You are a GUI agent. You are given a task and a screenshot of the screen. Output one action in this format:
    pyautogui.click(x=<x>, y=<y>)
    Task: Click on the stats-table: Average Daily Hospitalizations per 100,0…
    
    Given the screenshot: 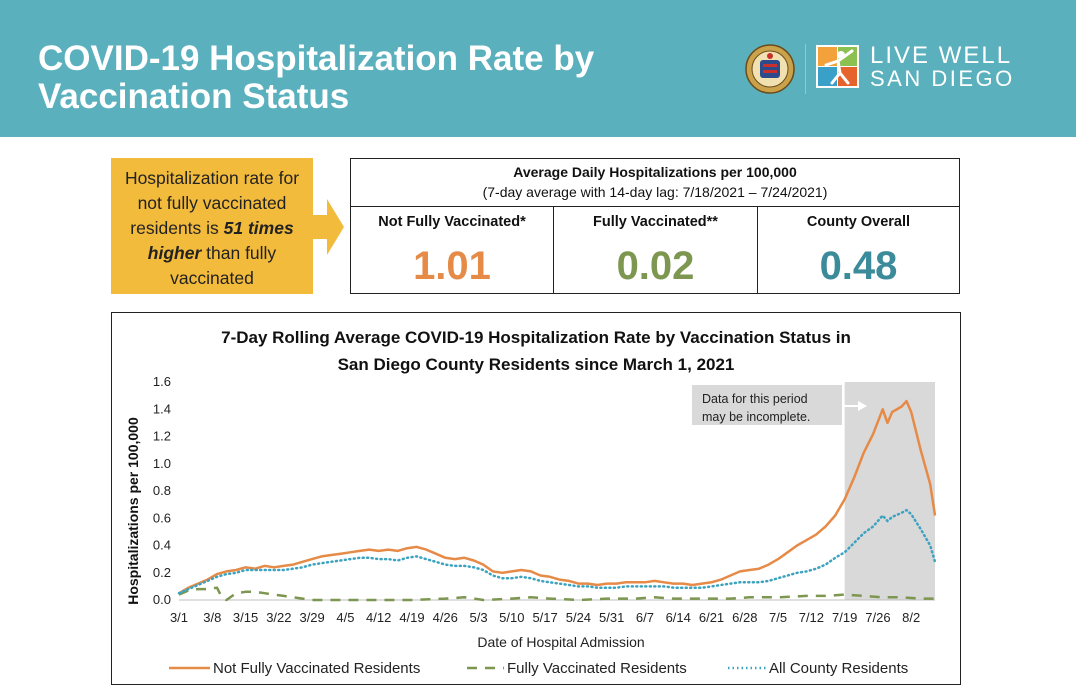 What is the action you would take?
    pyautogui.click(x=655, y=226)
    